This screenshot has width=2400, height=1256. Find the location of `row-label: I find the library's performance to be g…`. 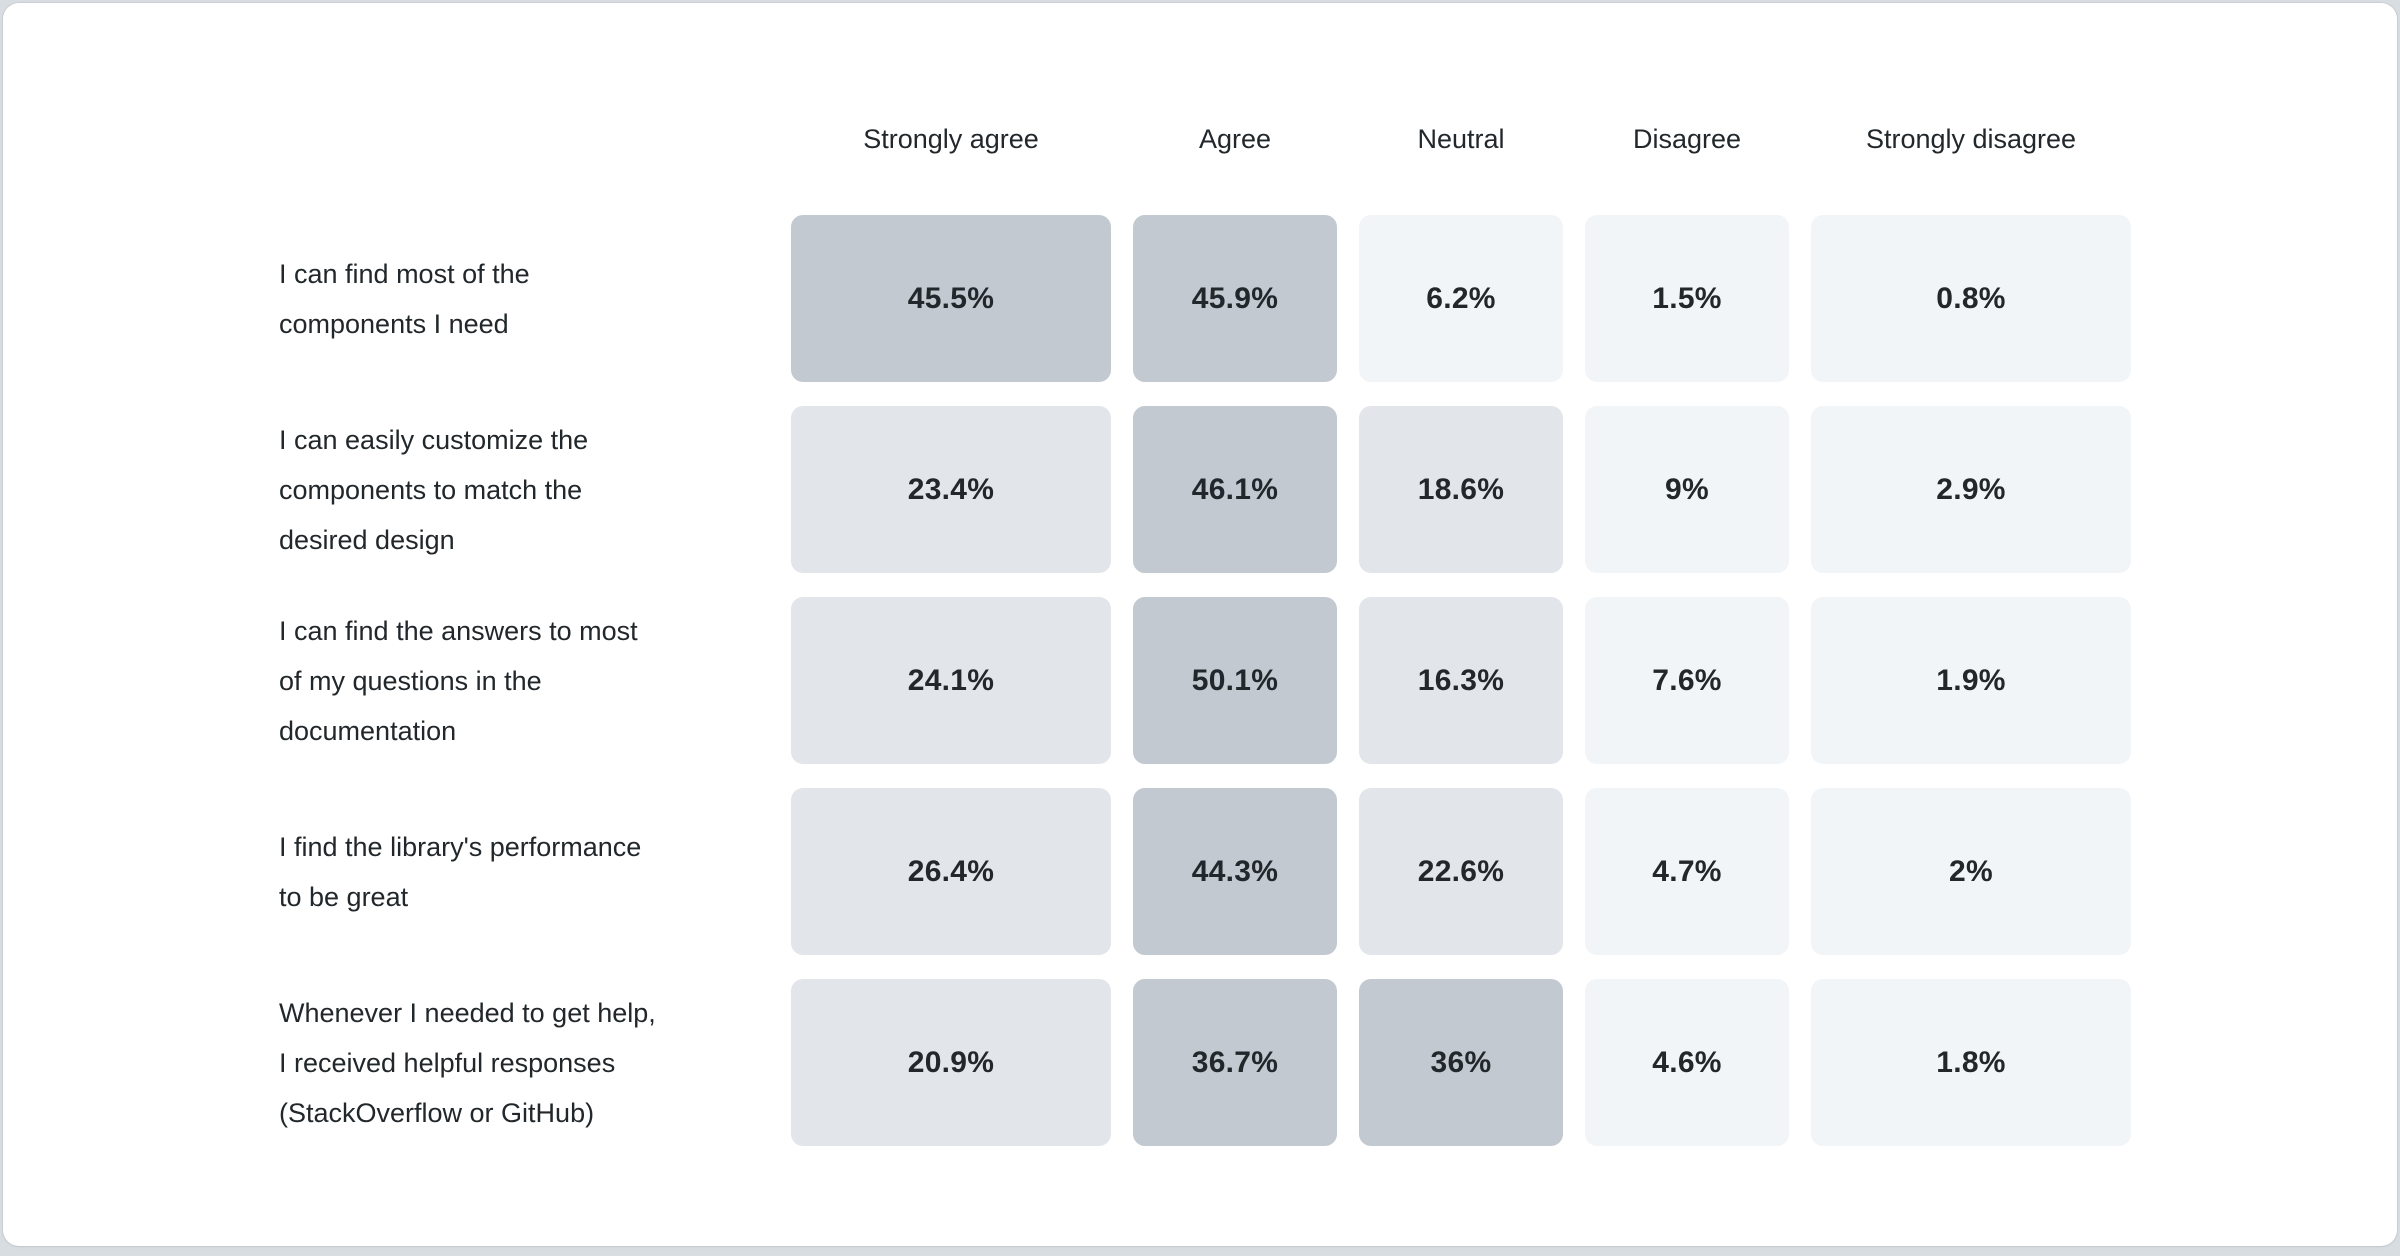

row-label: I find the library's performance to be g… is located at coordinates (460, 871).